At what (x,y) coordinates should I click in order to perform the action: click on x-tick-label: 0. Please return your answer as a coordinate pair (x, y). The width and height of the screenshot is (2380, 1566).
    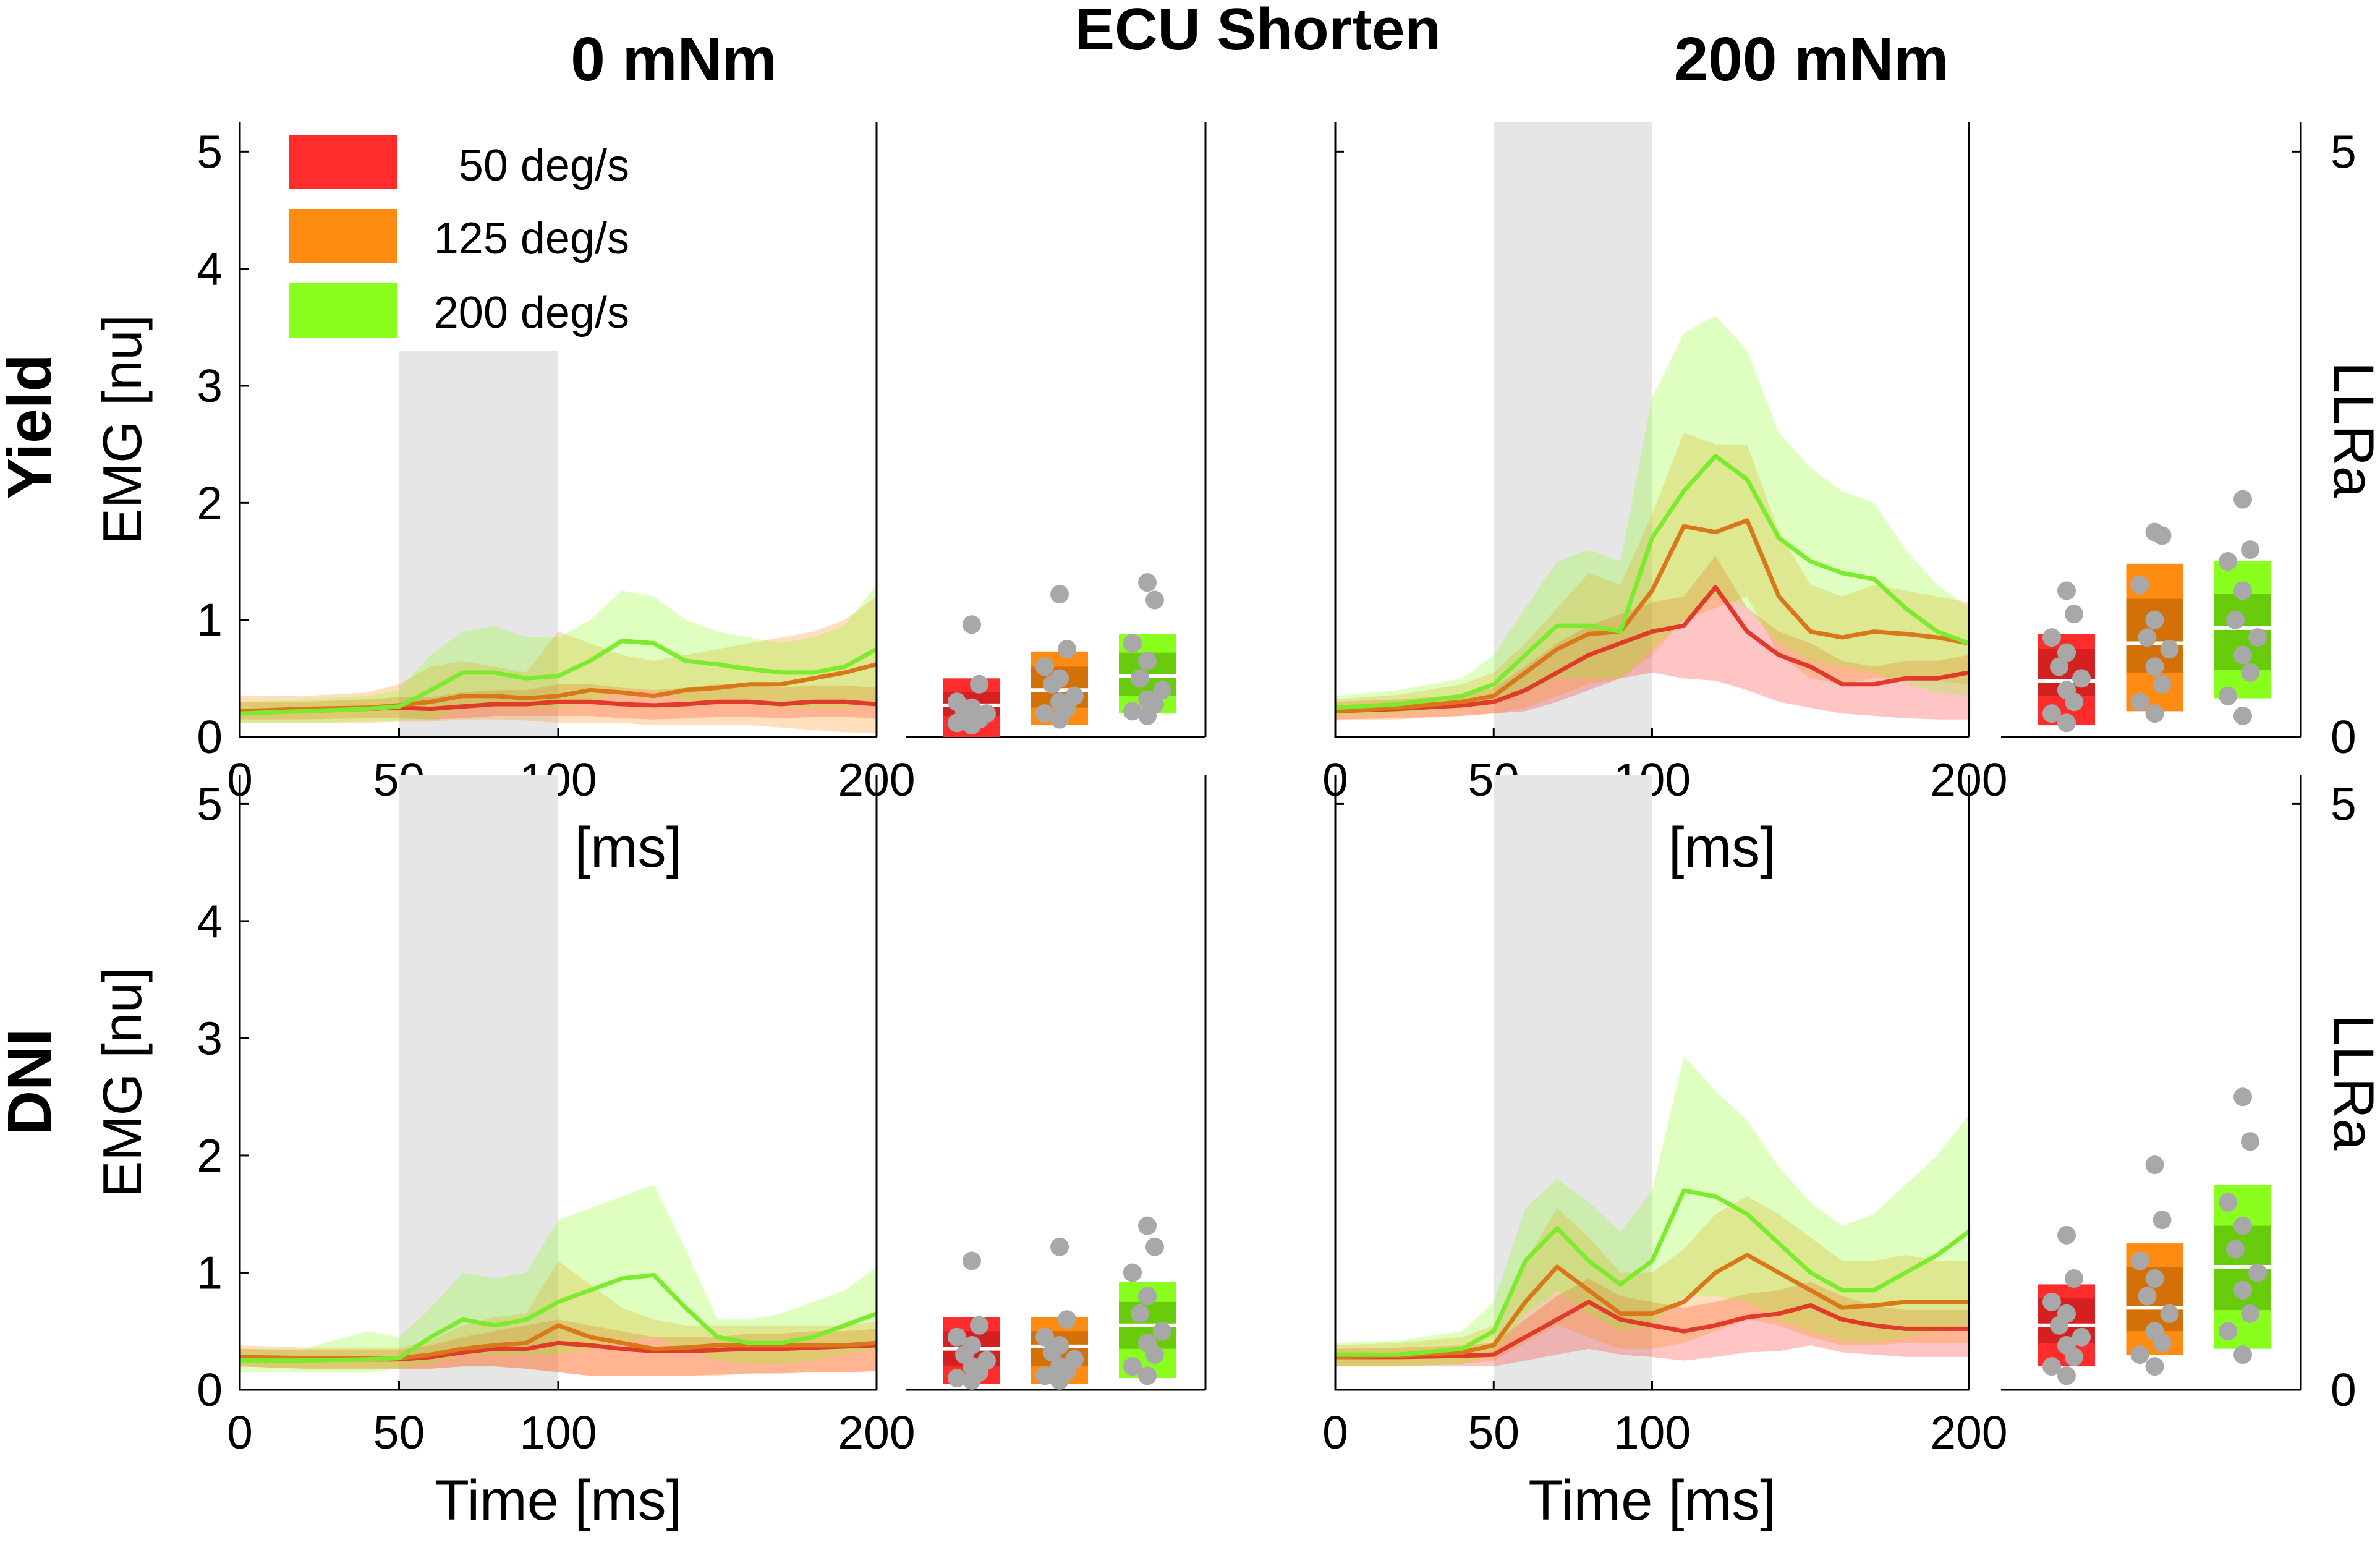
    Looking at the image, I should click on (1335, 1432).